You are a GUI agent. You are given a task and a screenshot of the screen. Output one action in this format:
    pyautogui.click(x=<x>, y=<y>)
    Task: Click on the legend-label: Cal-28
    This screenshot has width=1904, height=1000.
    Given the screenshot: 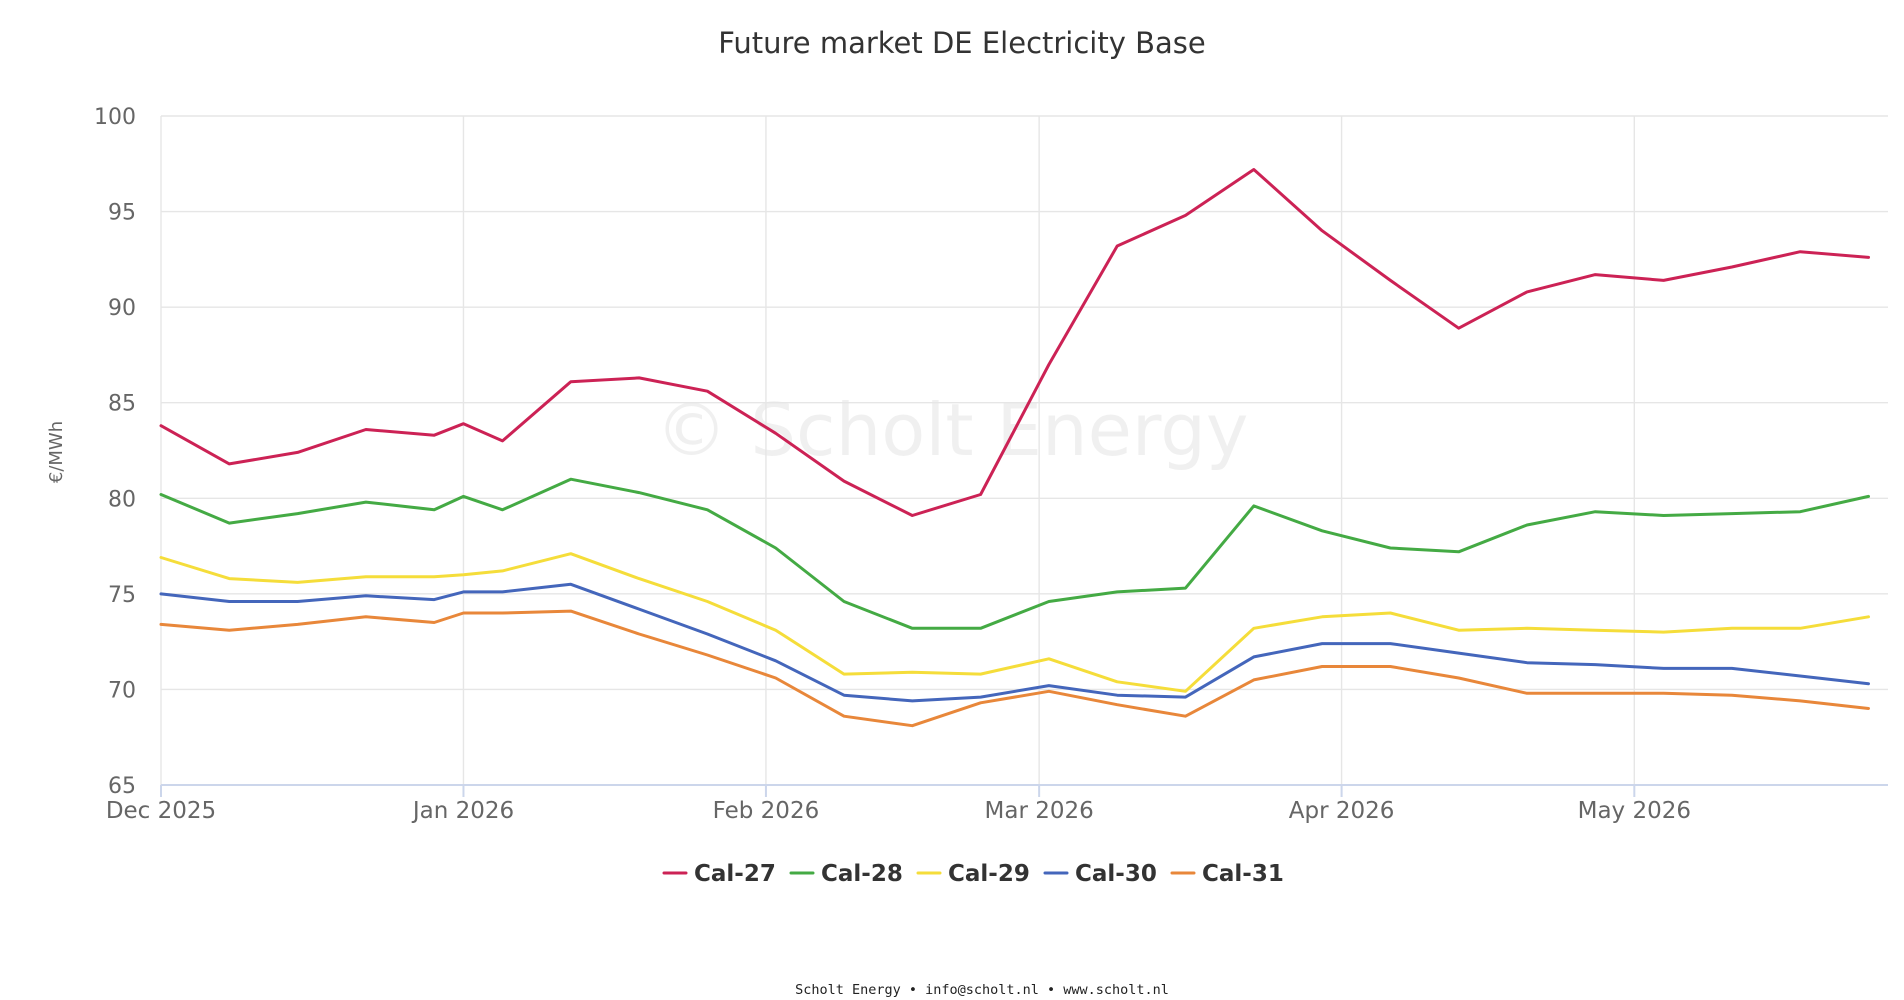 What is the action you would take?
    pyautogui.click(x=862, y=874)
    